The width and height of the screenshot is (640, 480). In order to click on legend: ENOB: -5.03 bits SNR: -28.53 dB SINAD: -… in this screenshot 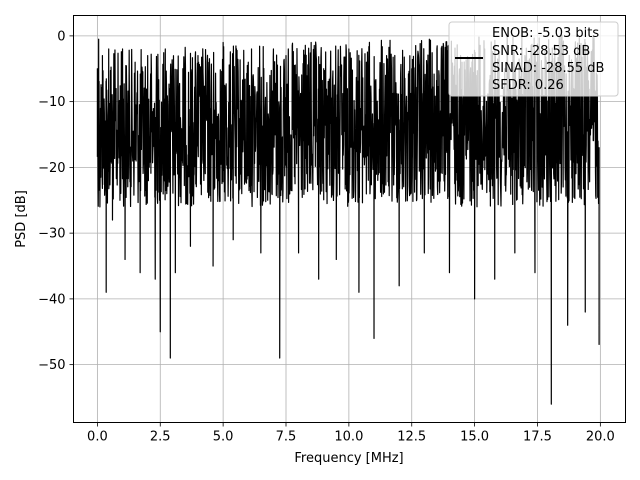, I will do `click(533, 59)`.